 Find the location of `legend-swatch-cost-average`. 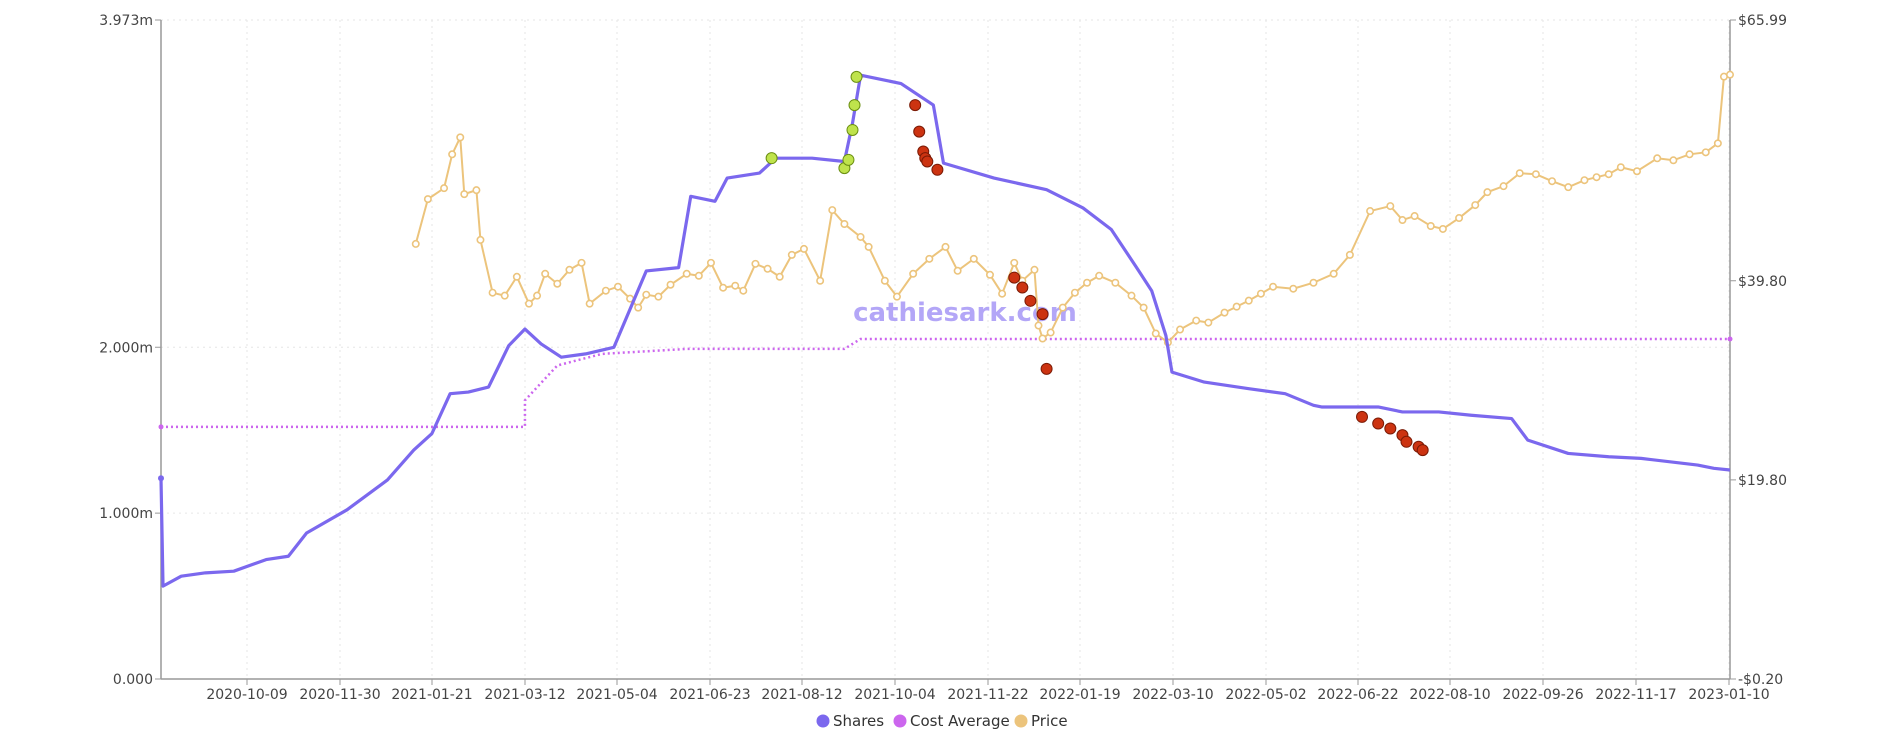

legend-swatch-cost-average is located at coordinates (900, 721).